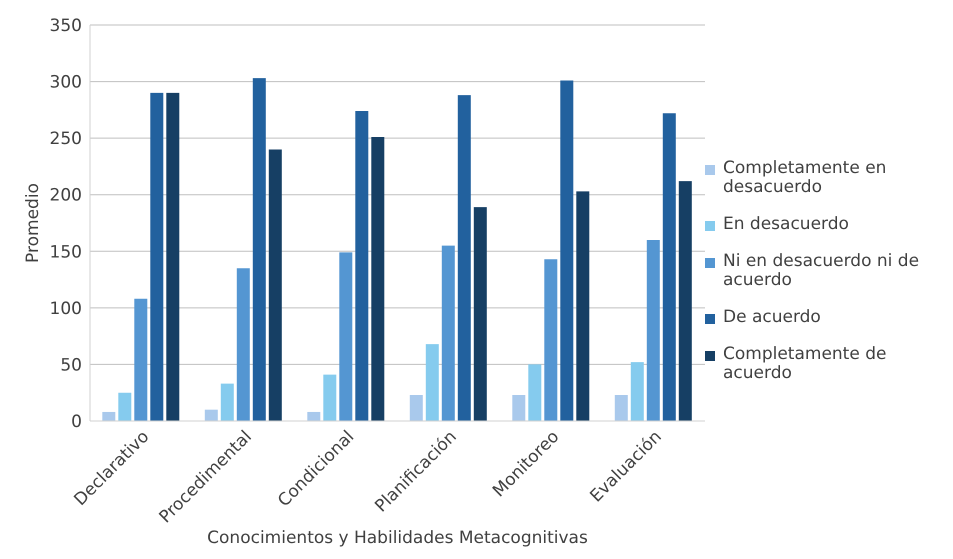 The width and height of the screenshot is (953, 559). Describe the element at coordinates (66, 82) in the screenshot. I see `y-tick-label: 300` at that location.